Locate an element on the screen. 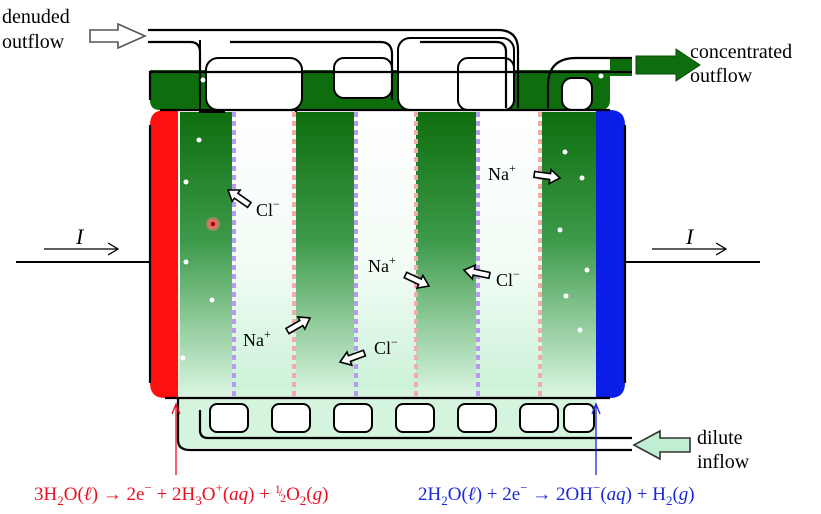  dilute-inflow-arrow is located at coordinates (661, 445).